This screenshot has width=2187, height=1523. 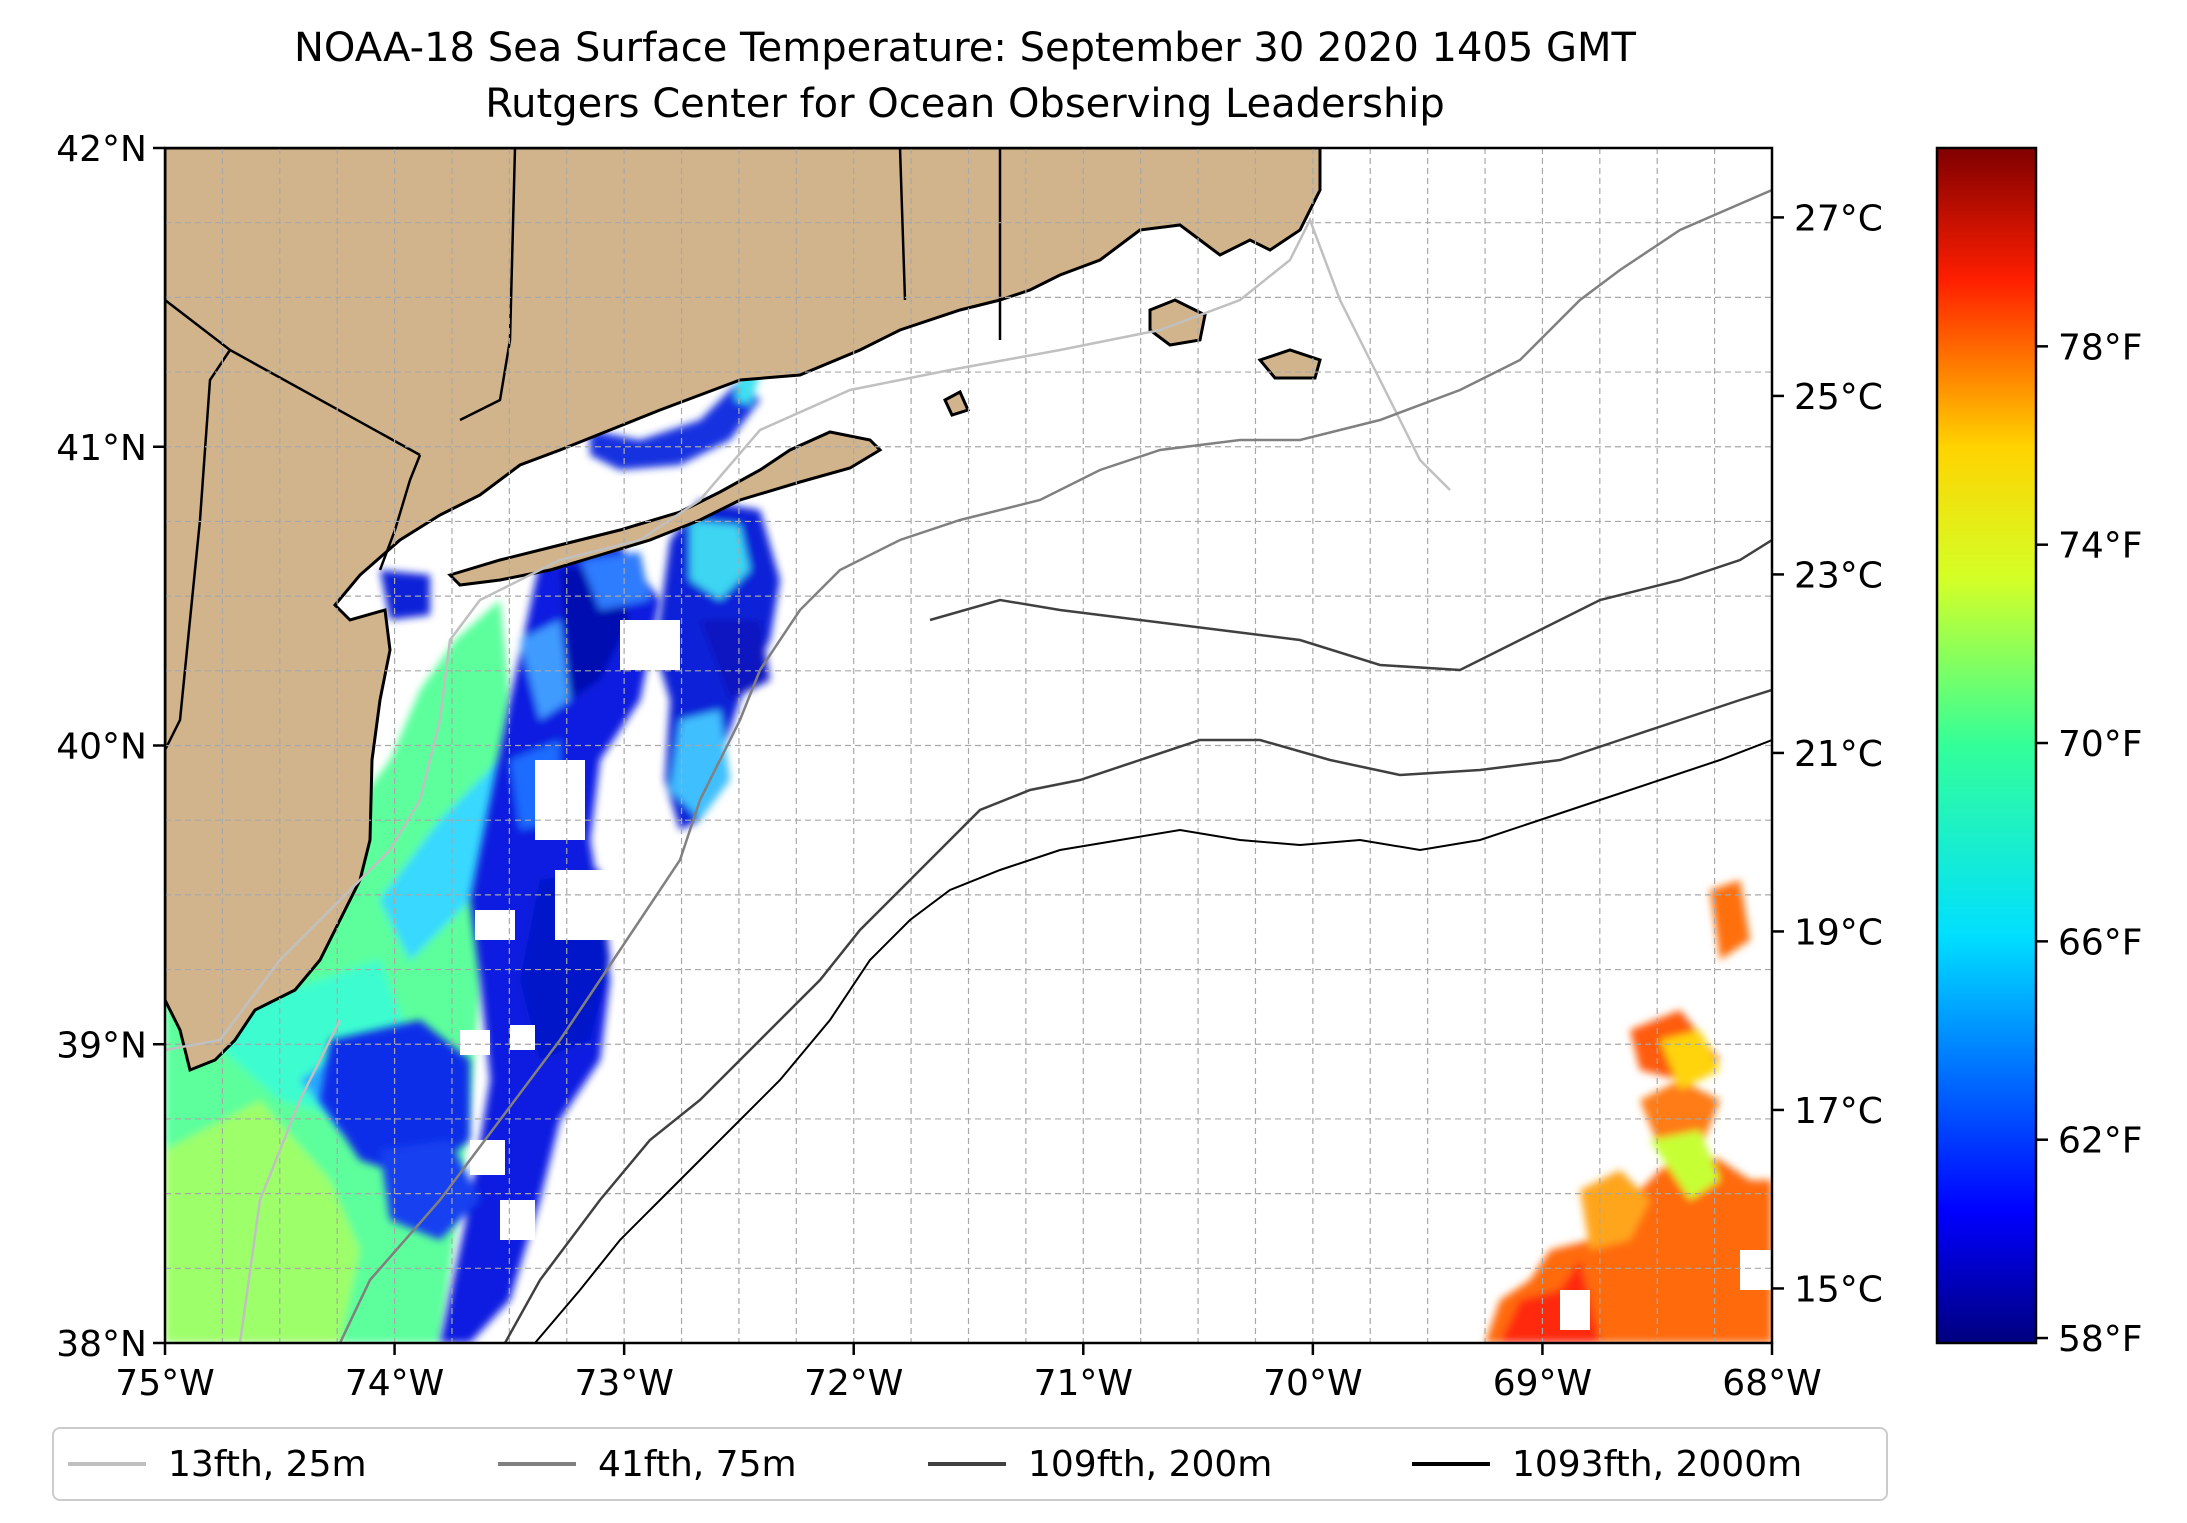 I want to click on colorbar-c-tick-label: 19°C, so click(x=1838, y=932).